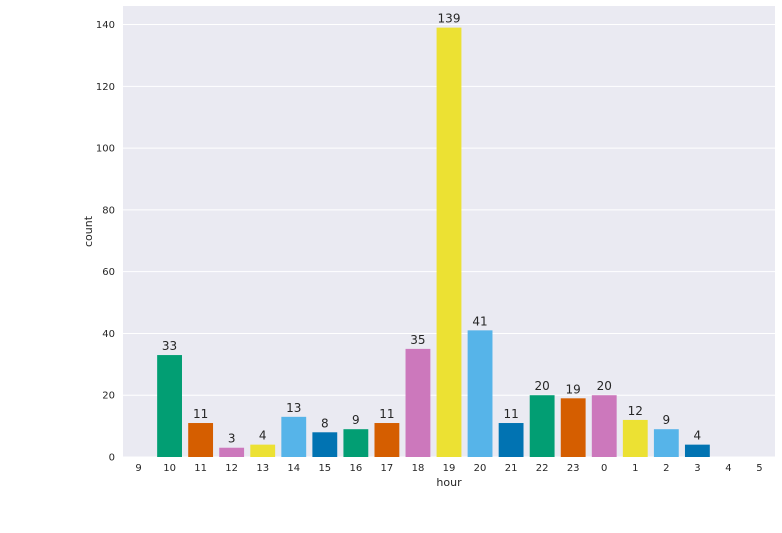 The height and width of the screenshot is (533, 782). I want to click on x-tick-label: 16, so click(355, 468).